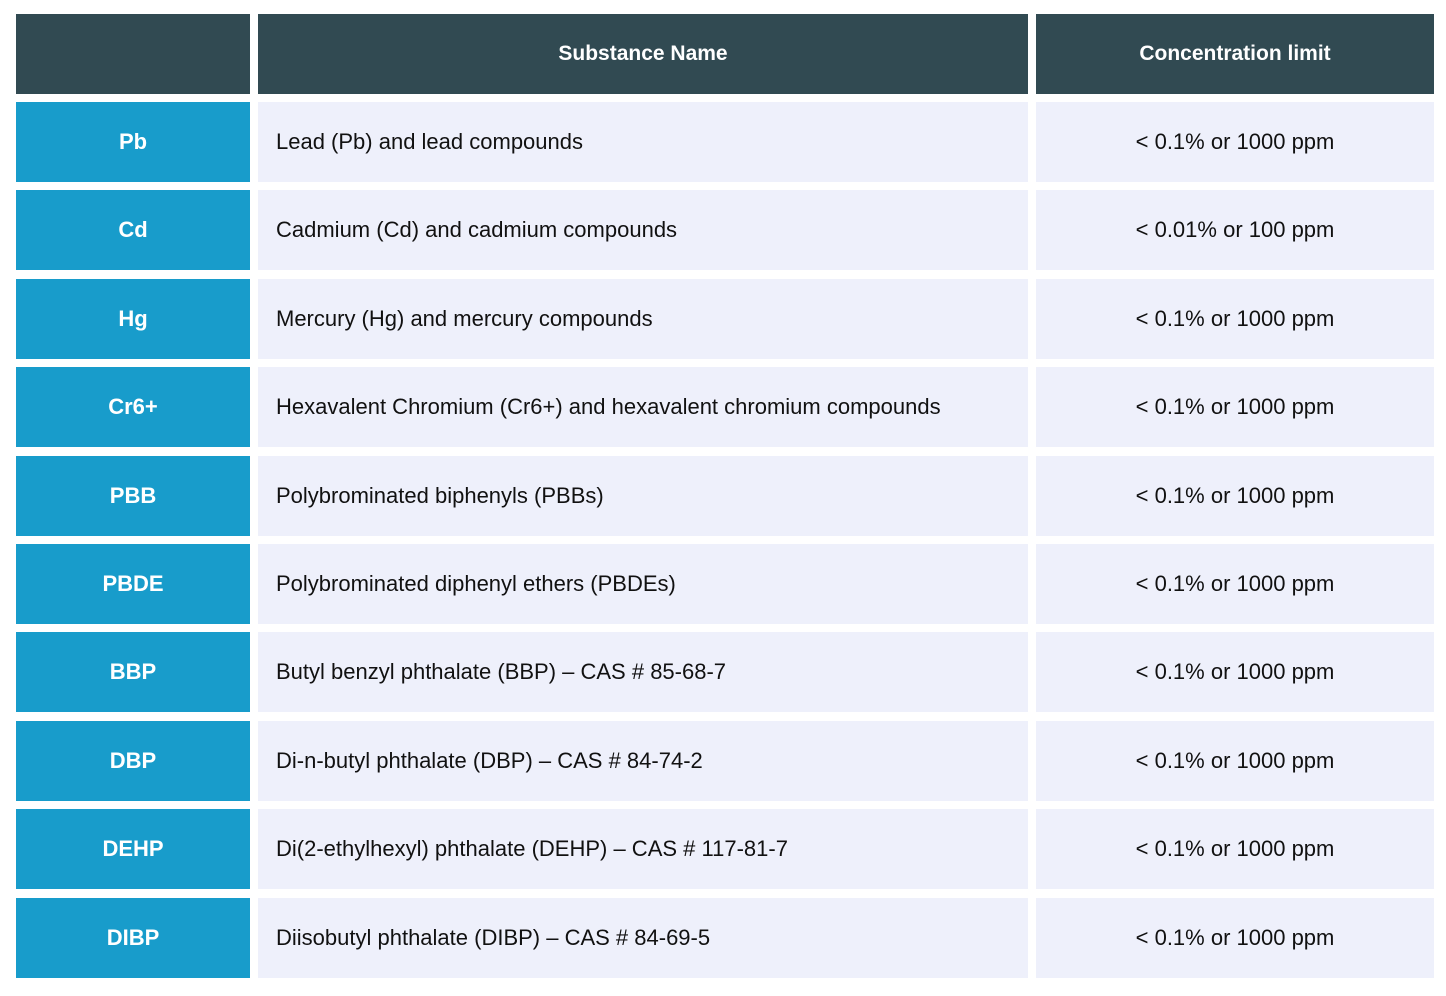 The image size is (1446, 996). Describe the element at coordinates (643, 584) in the screenshot. I see `substance-cell: Polybrominated diphenyl ethers (PBDEs)` at that location.